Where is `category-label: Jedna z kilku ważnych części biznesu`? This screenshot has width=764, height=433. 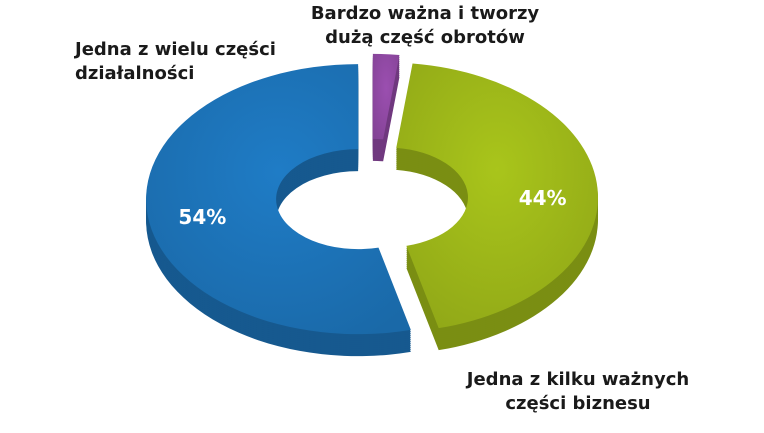 category-label: Jedna z kilku ważnych części biznesu is located at coordinates (578, 391).